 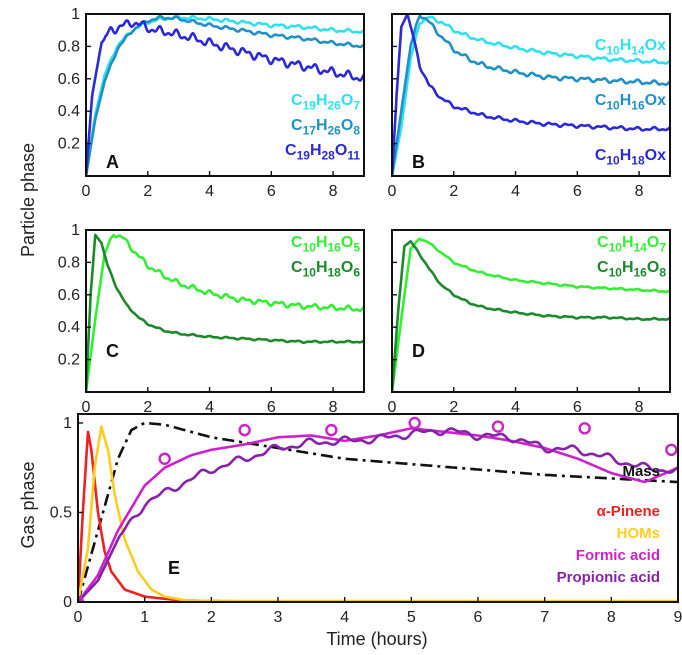 I want to click on legend-entry: C10​H18​Ox, so click(x=630, y=157).